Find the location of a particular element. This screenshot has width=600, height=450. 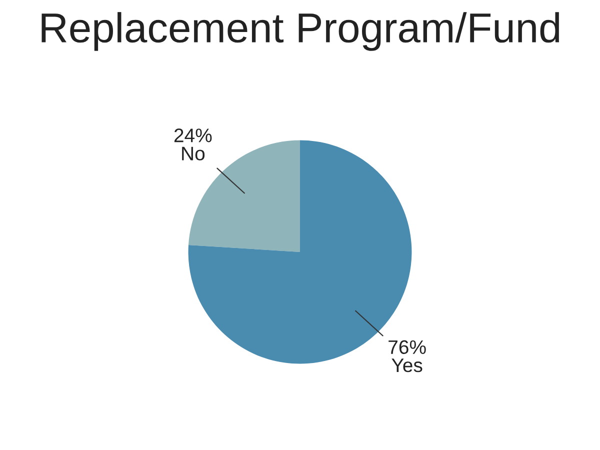

slice-label: Yes is located at coordinates (407, 365).